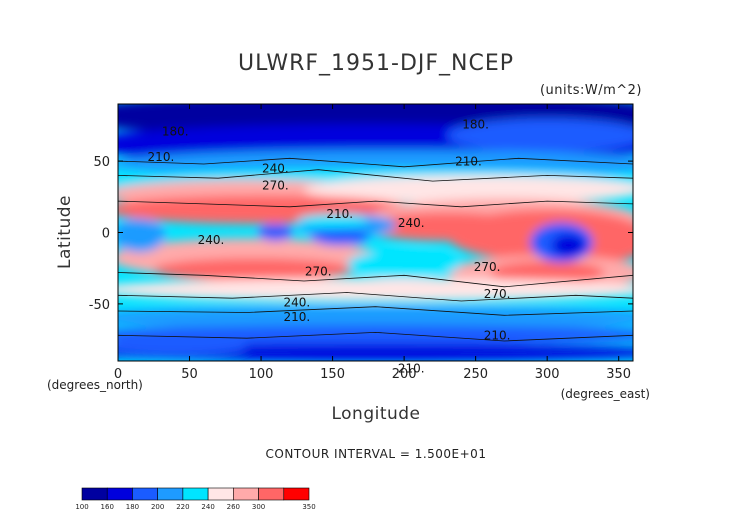  I want to click on colorbar-label: 160, so click(107, 507).